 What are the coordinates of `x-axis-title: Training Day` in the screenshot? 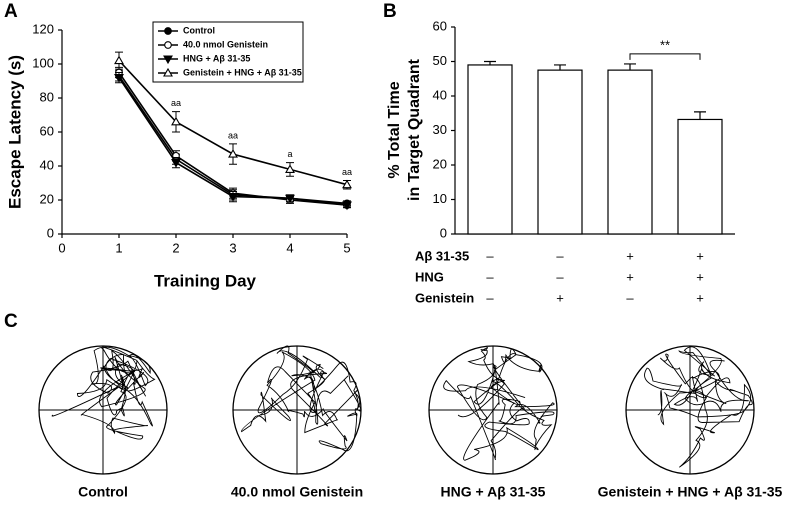 It's located at (205, 280).